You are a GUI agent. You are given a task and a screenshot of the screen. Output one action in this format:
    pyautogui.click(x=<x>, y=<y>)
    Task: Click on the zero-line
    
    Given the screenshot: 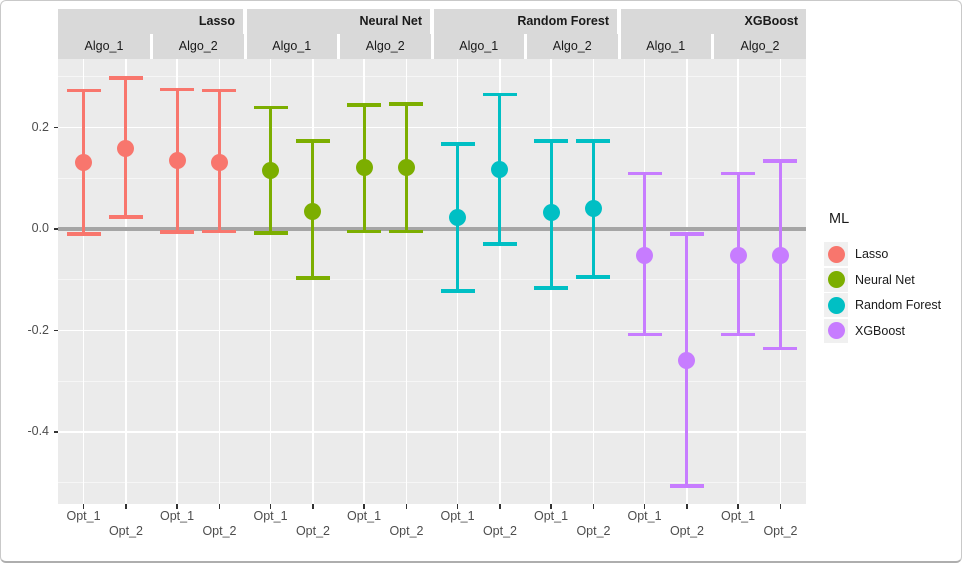 What is the action you would take?
    pyautogui.click(x=432, y=229)
    